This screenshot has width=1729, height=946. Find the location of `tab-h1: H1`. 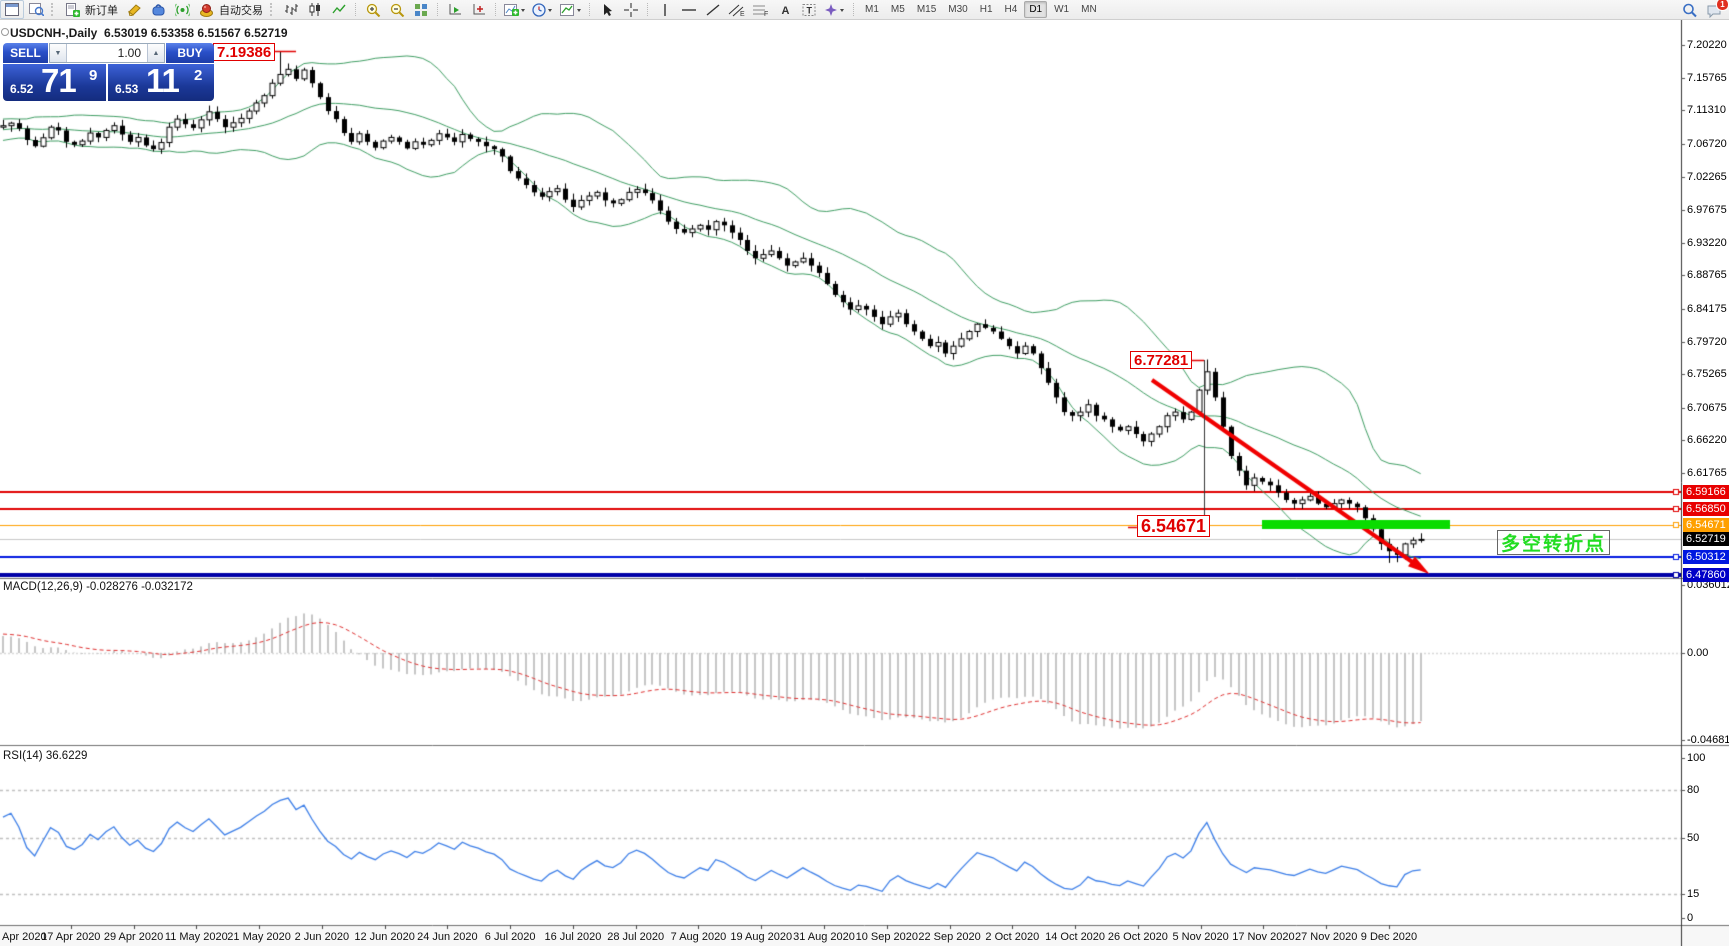

tab-h1: H1 is located at coordinates (986, 9).